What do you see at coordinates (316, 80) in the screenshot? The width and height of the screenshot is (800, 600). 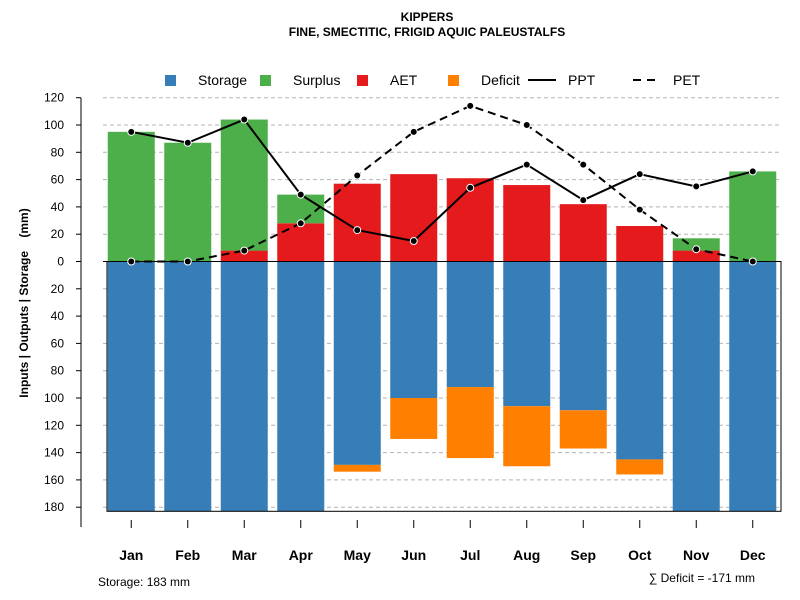 I see `legend-label: Surplus` at bounding box center [316, 80].